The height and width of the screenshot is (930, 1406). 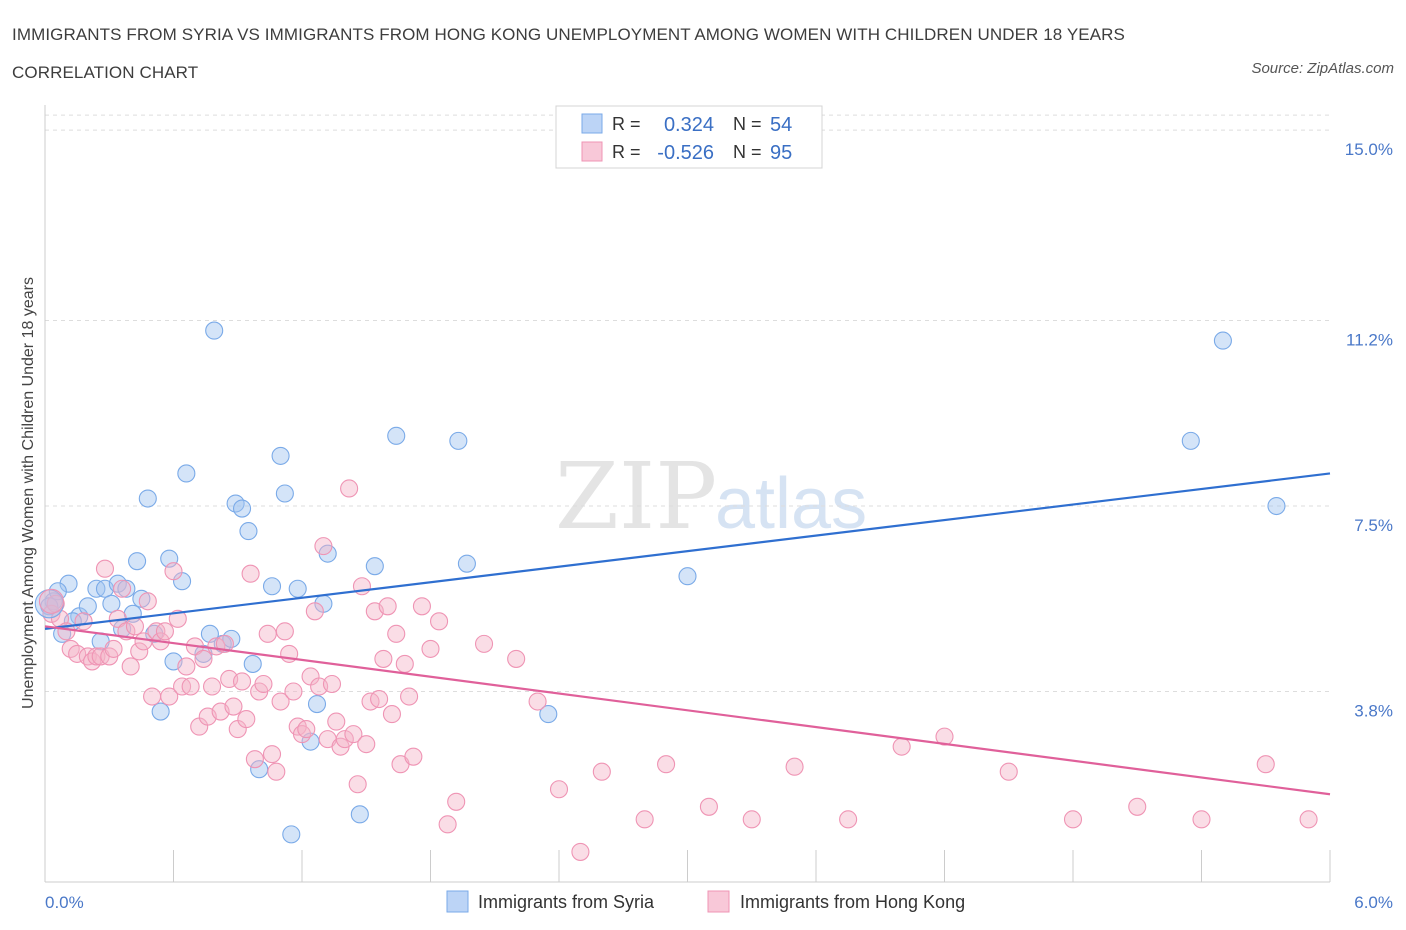 I want to click on stats-legend-swatch-syria, so click(x=592, y=123).